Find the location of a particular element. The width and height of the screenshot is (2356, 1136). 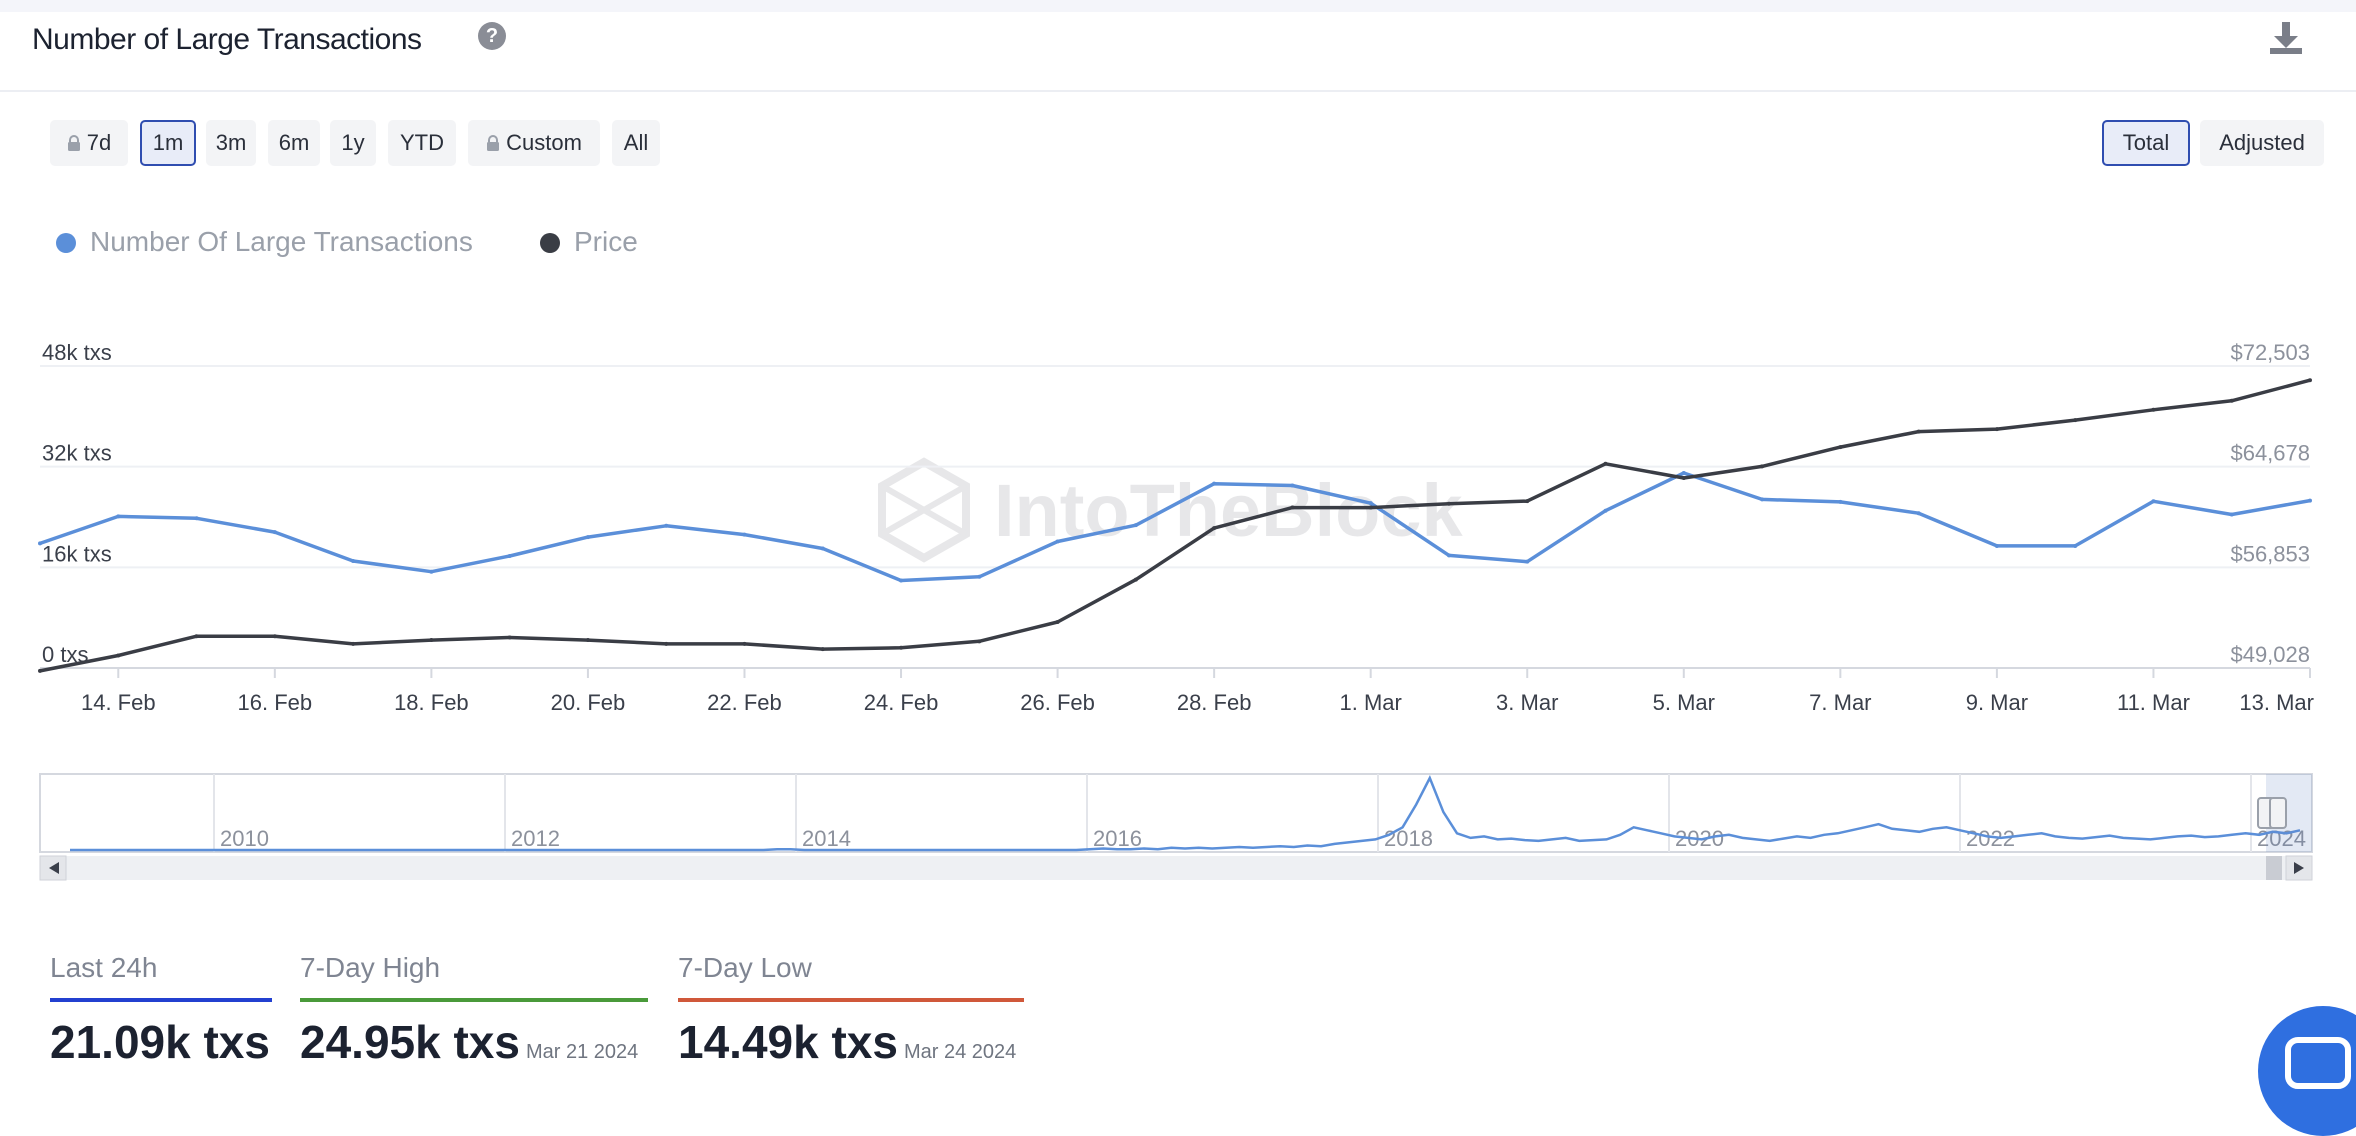

range-button-1m: 1m is located at coordinates (168, 143).